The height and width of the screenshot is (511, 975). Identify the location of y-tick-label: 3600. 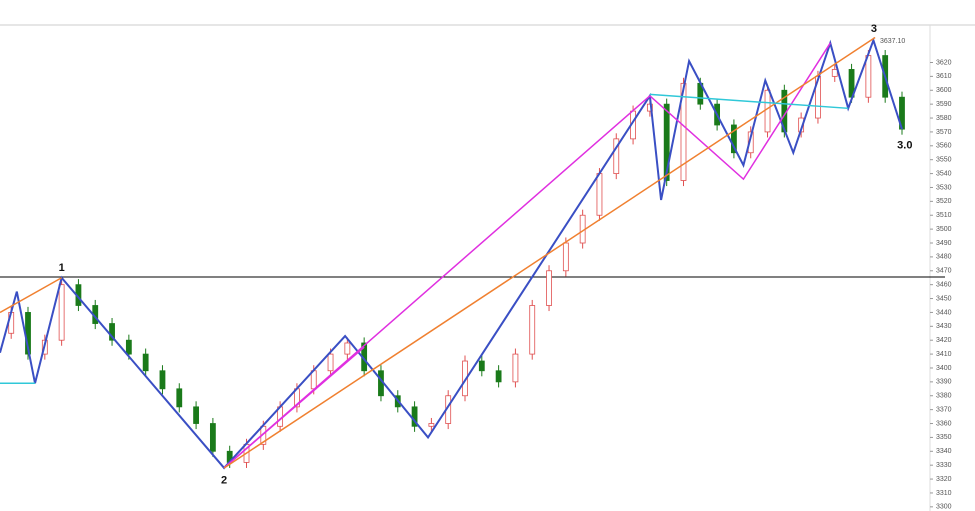
(944, 90).